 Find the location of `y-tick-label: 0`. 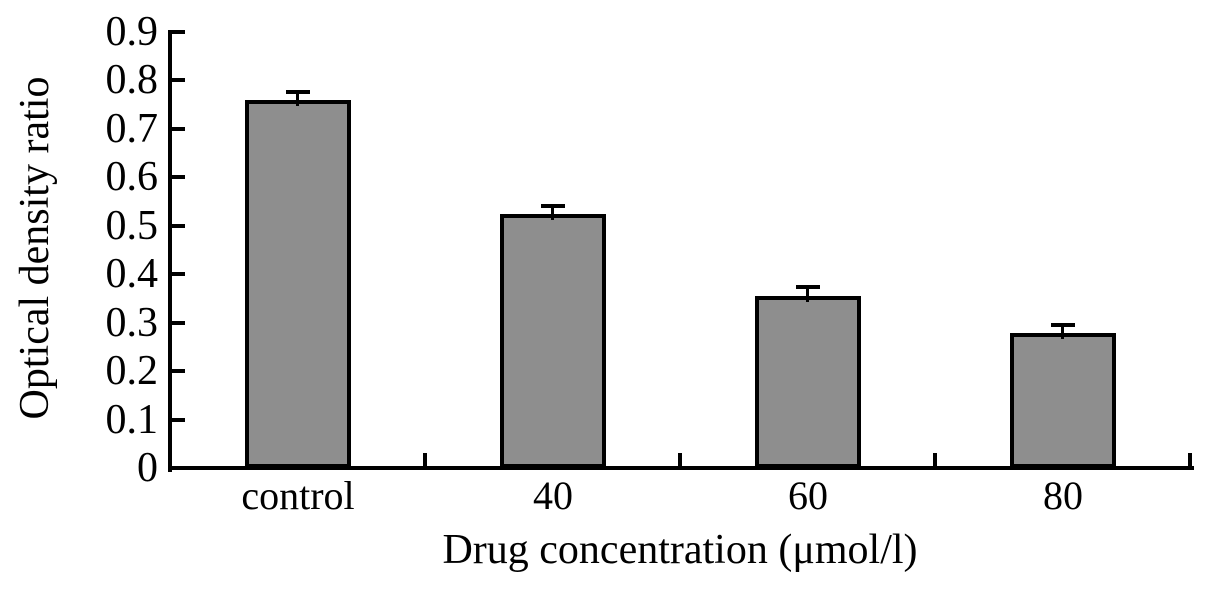

y-tick-label: 0 is located at coordinates (147, 468).